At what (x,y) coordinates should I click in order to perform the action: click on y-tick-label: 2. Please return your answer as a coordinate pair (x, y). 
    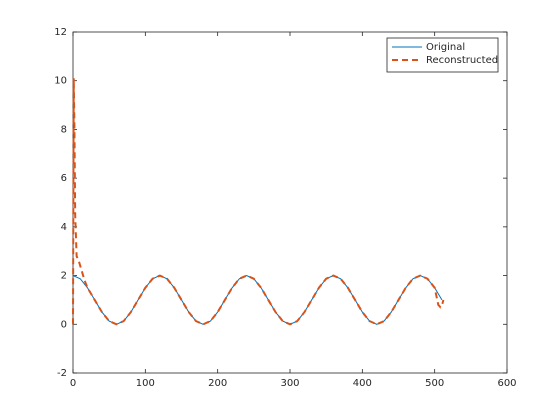
    Looking at the image, I should click on (64, 276).